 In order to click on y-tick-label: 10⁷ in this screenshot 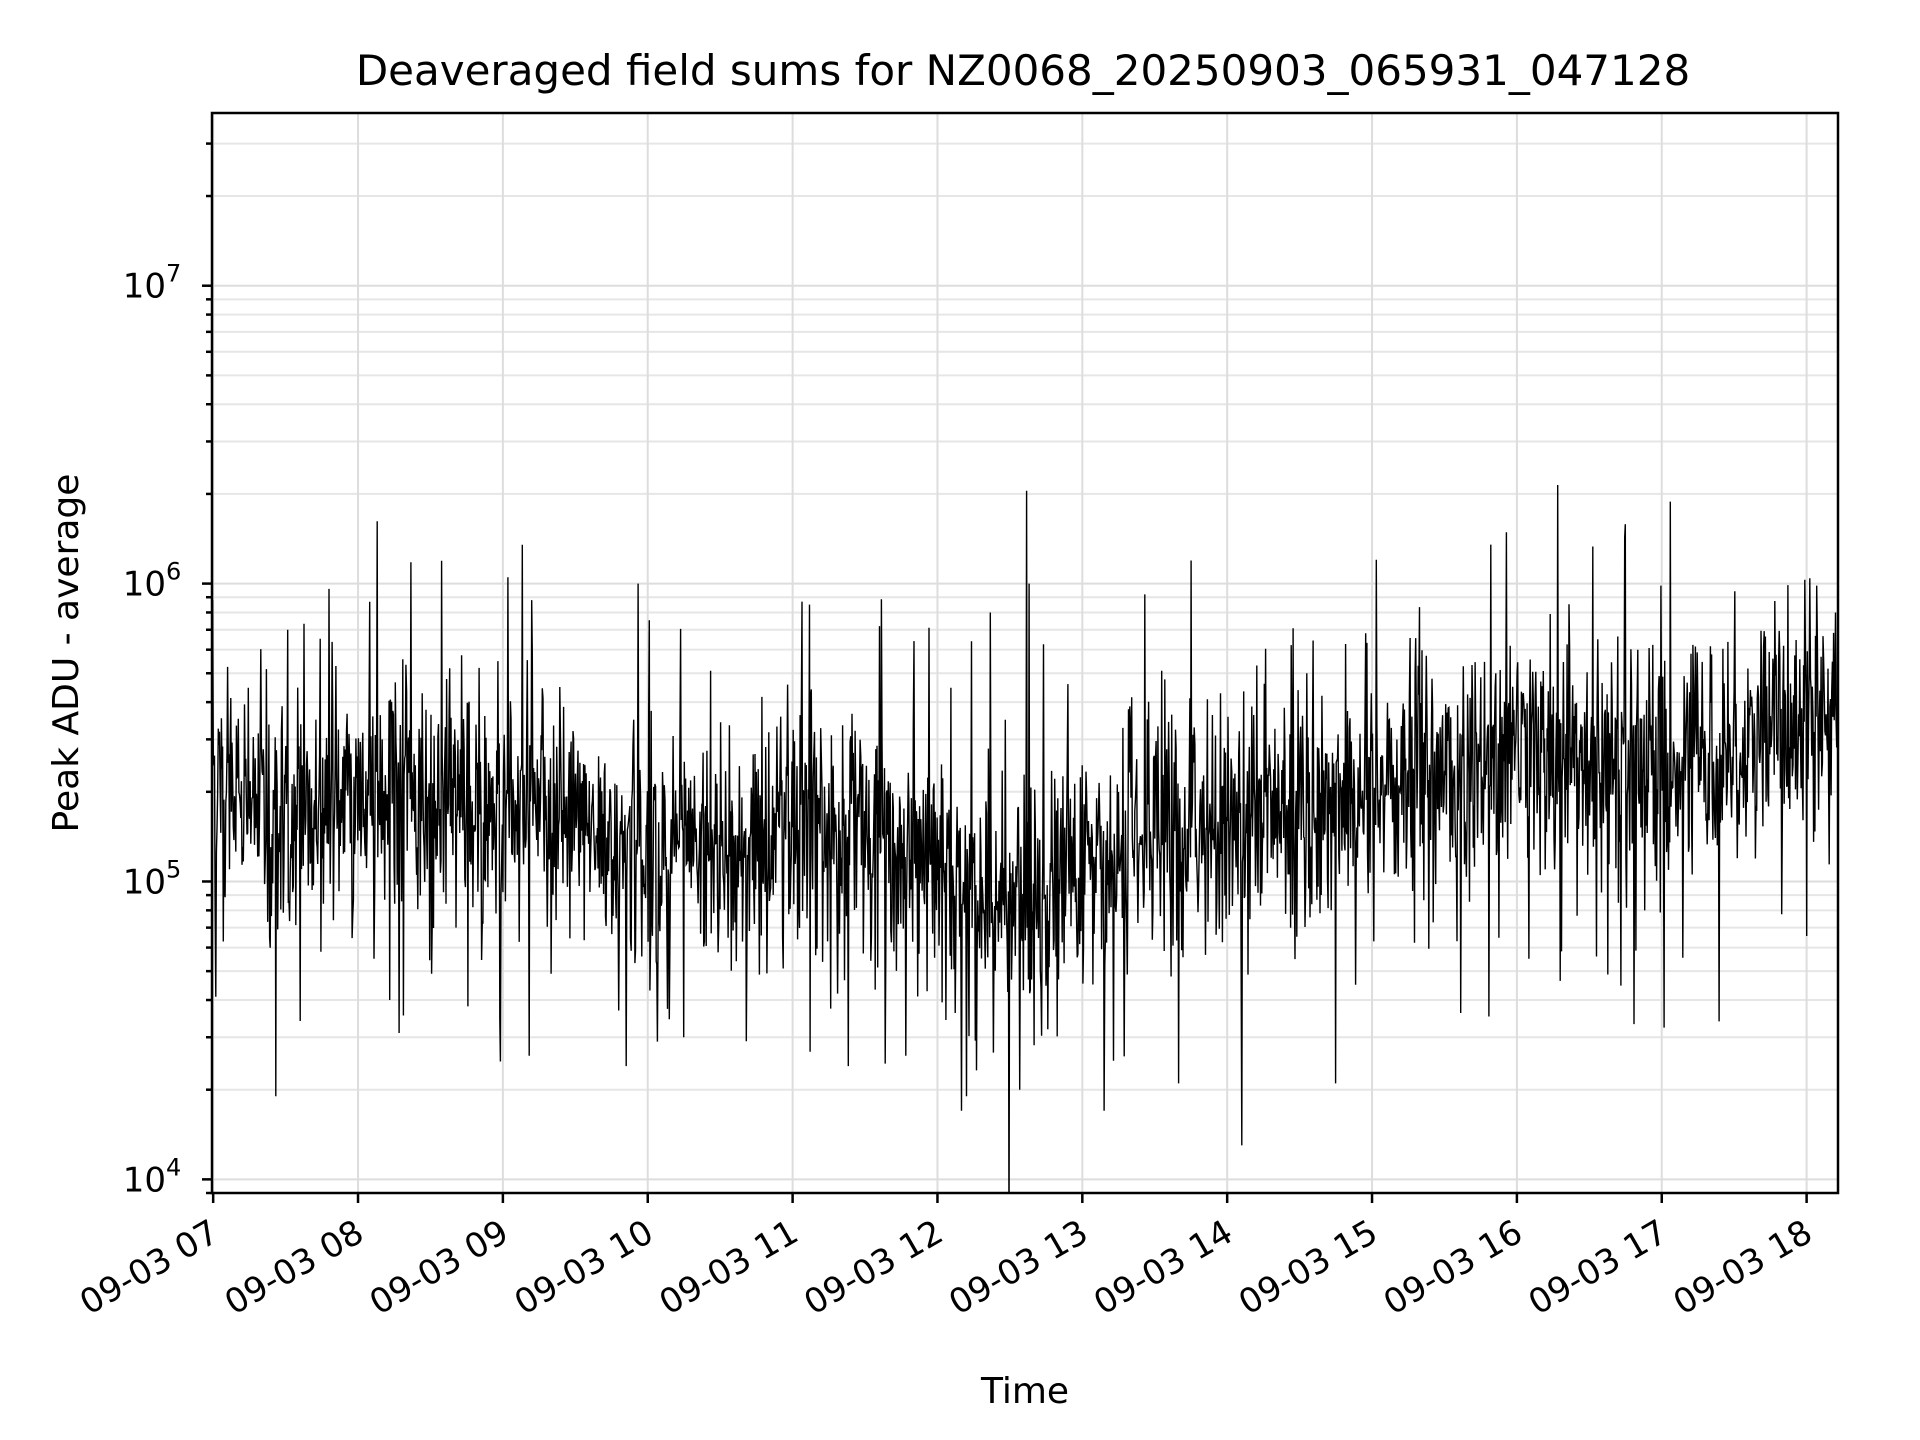, I will do `click(152, 283)`.